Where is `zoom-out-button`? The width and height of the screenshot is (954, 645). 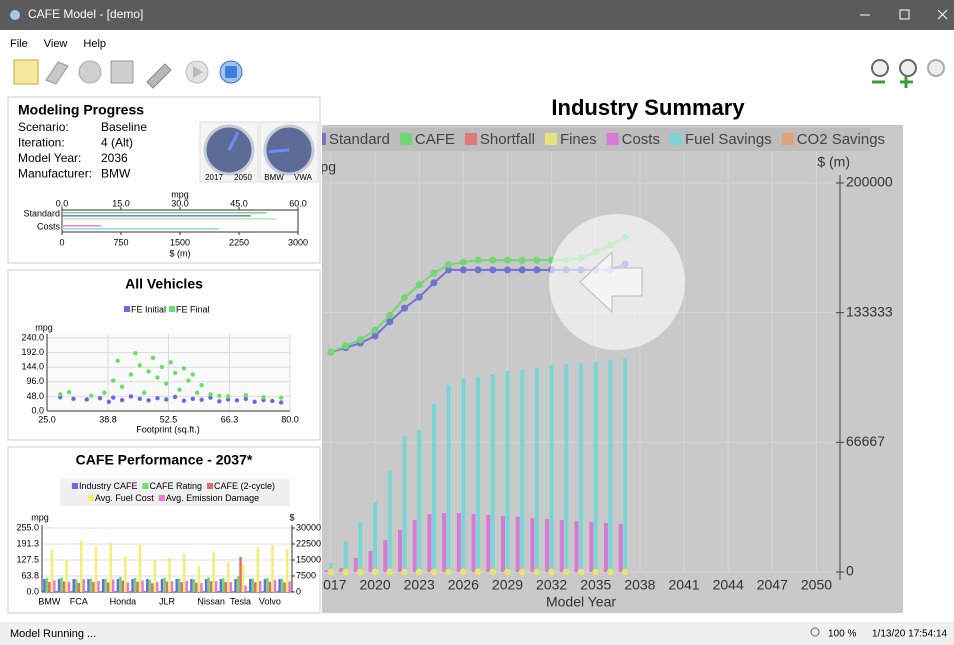 zoom-out-button is located at coordinates (880, 68).